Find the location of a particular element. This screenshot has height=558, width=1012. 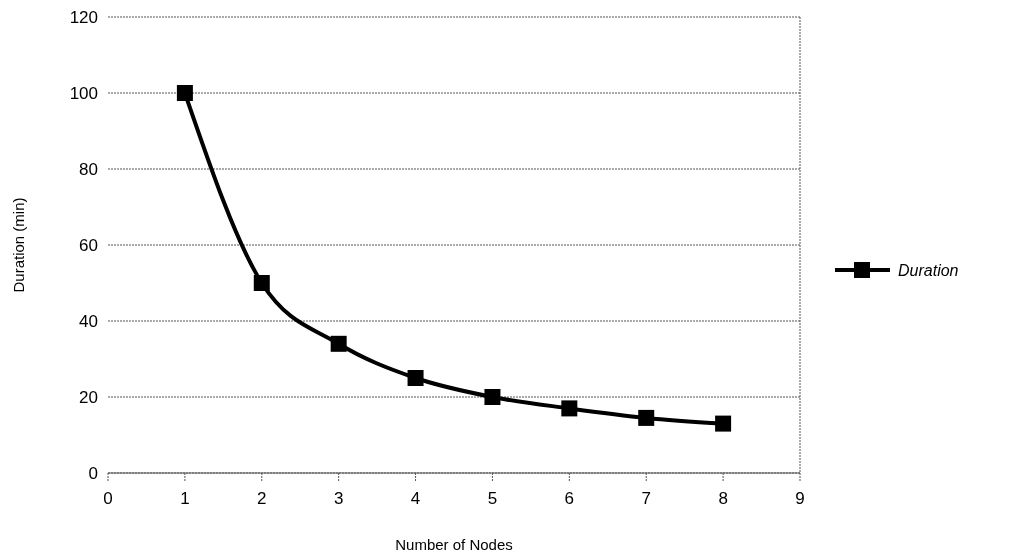

x-tick-label: 7 is located at coordinates (646, 498).